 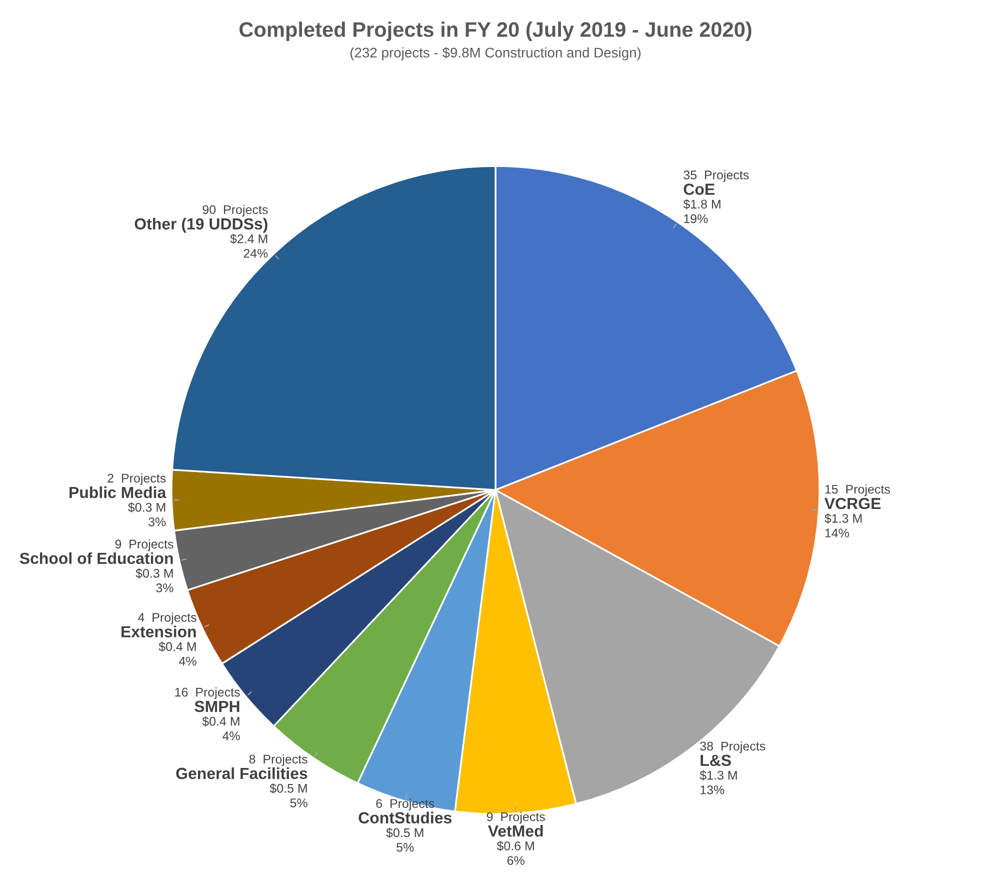 What do you see at coordinates (256, 253) in the screenshot?
I see `data-label: 24%` at bounding box center [256, 253].